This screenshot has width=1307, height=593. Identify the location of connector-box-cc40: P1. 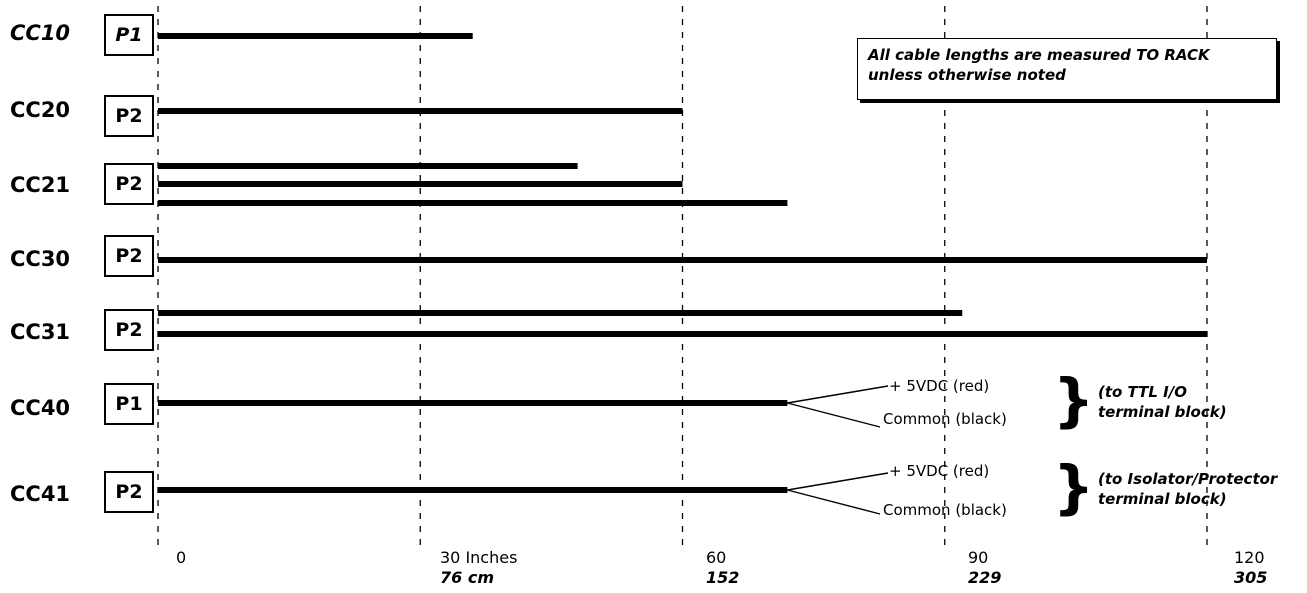
(129, 404).